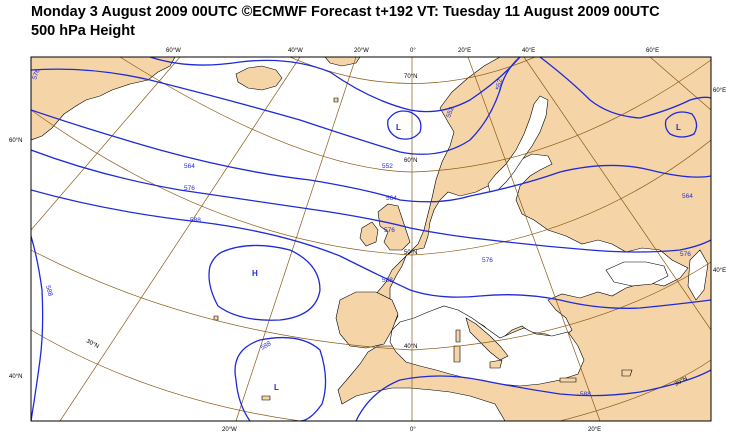  I want to click on lat-label-right: 40°E, so click(719, 271).